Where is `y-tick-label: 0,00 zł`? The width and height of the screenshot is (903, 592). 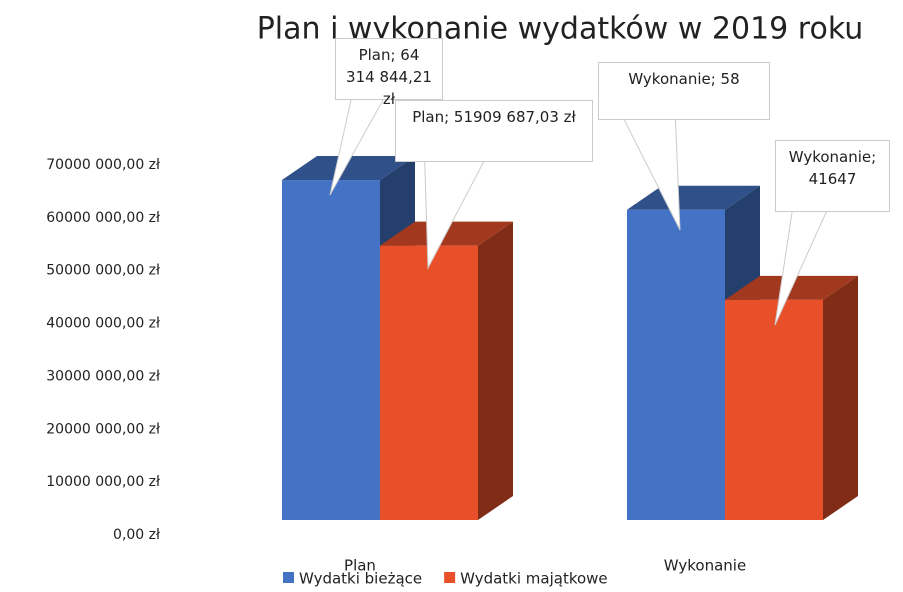
y-tick-label: 0,00 zł is located at coordinates (136, 535).